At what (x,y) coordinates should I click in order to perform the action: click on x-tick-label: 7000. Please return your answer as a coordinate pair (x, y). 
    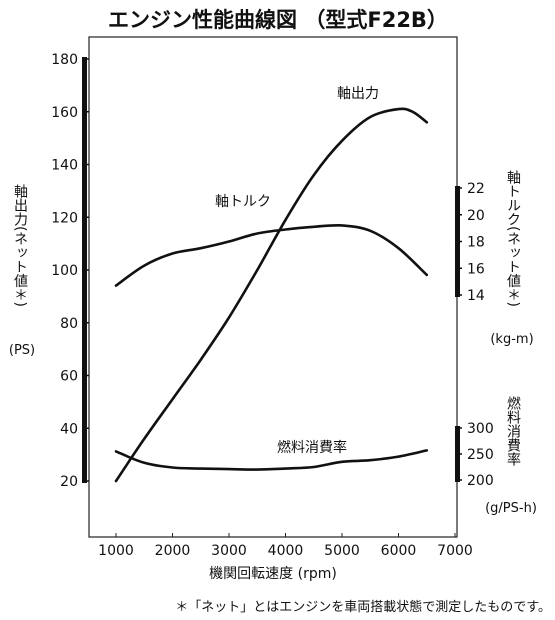
    Looking at the image, I should click on (455, 551).